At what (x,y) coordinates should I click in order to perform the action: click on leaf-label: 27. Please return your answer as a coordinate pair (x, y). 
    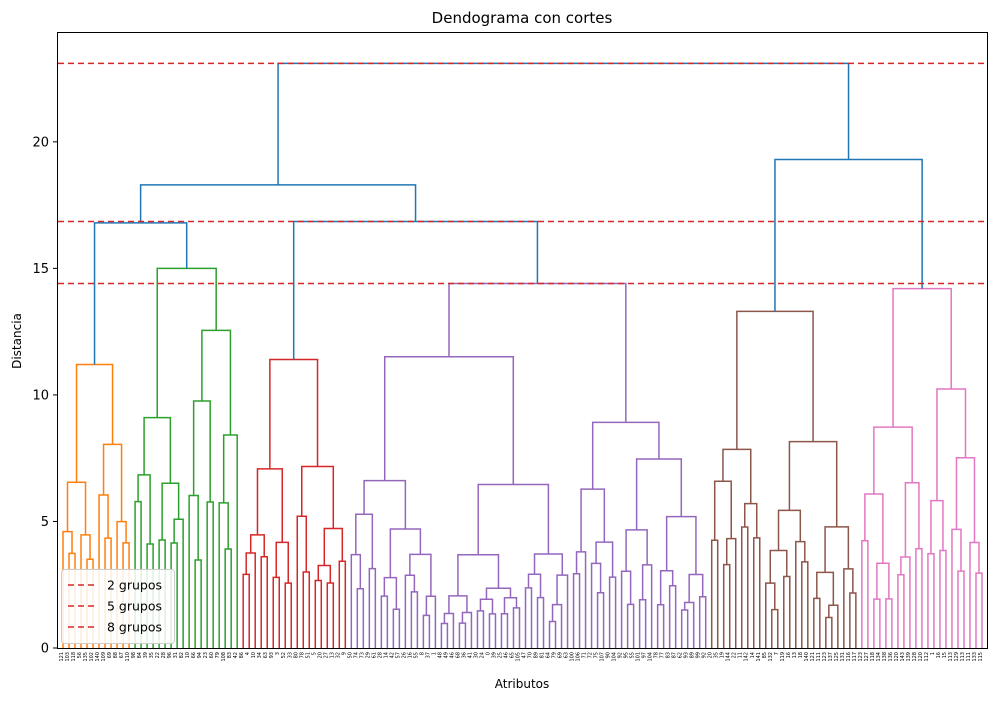
    Looking at the image, I should click on (326, 655).